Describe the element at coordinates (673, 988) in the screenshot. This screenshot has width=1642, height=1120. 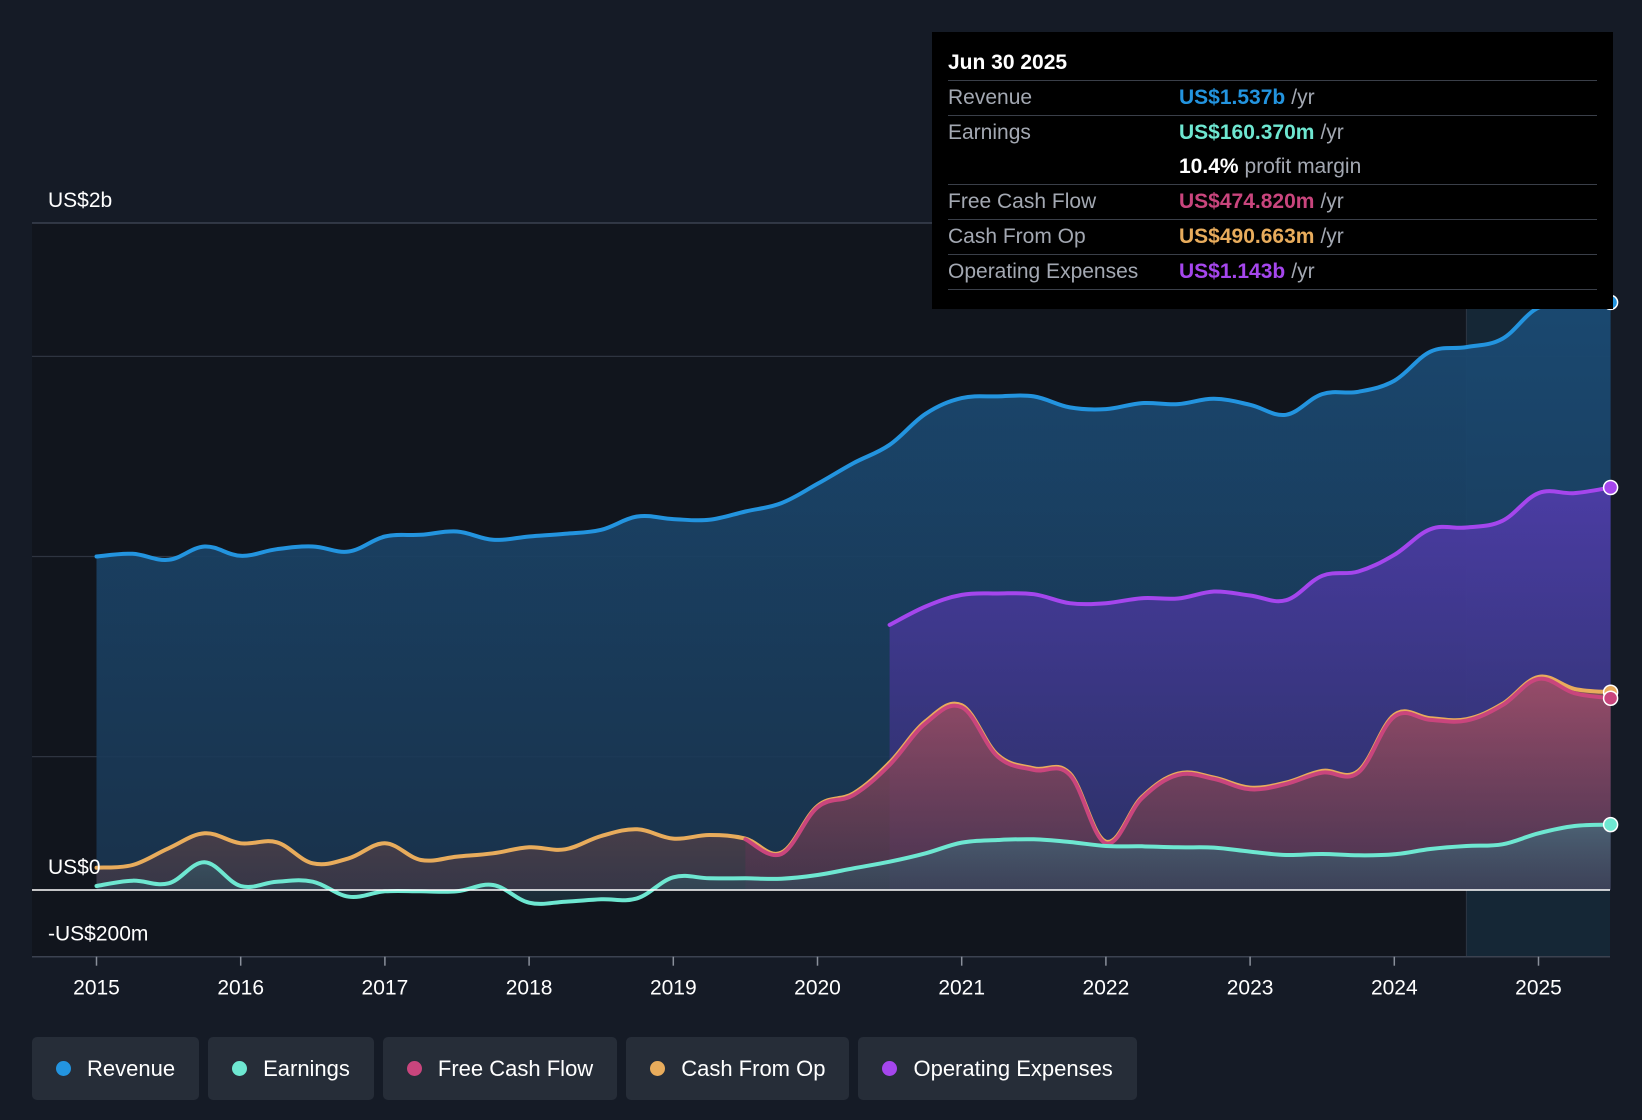
I see `x-tick-label: 2019` at that location.